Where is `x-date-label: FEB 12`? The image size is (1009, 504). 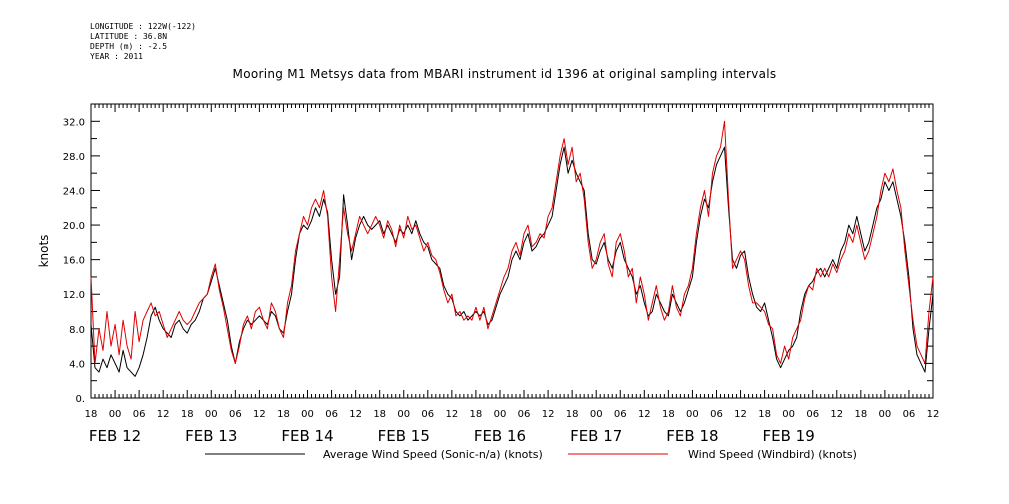 x-date-label: FEB 12 is located at coordinates (115, 436).